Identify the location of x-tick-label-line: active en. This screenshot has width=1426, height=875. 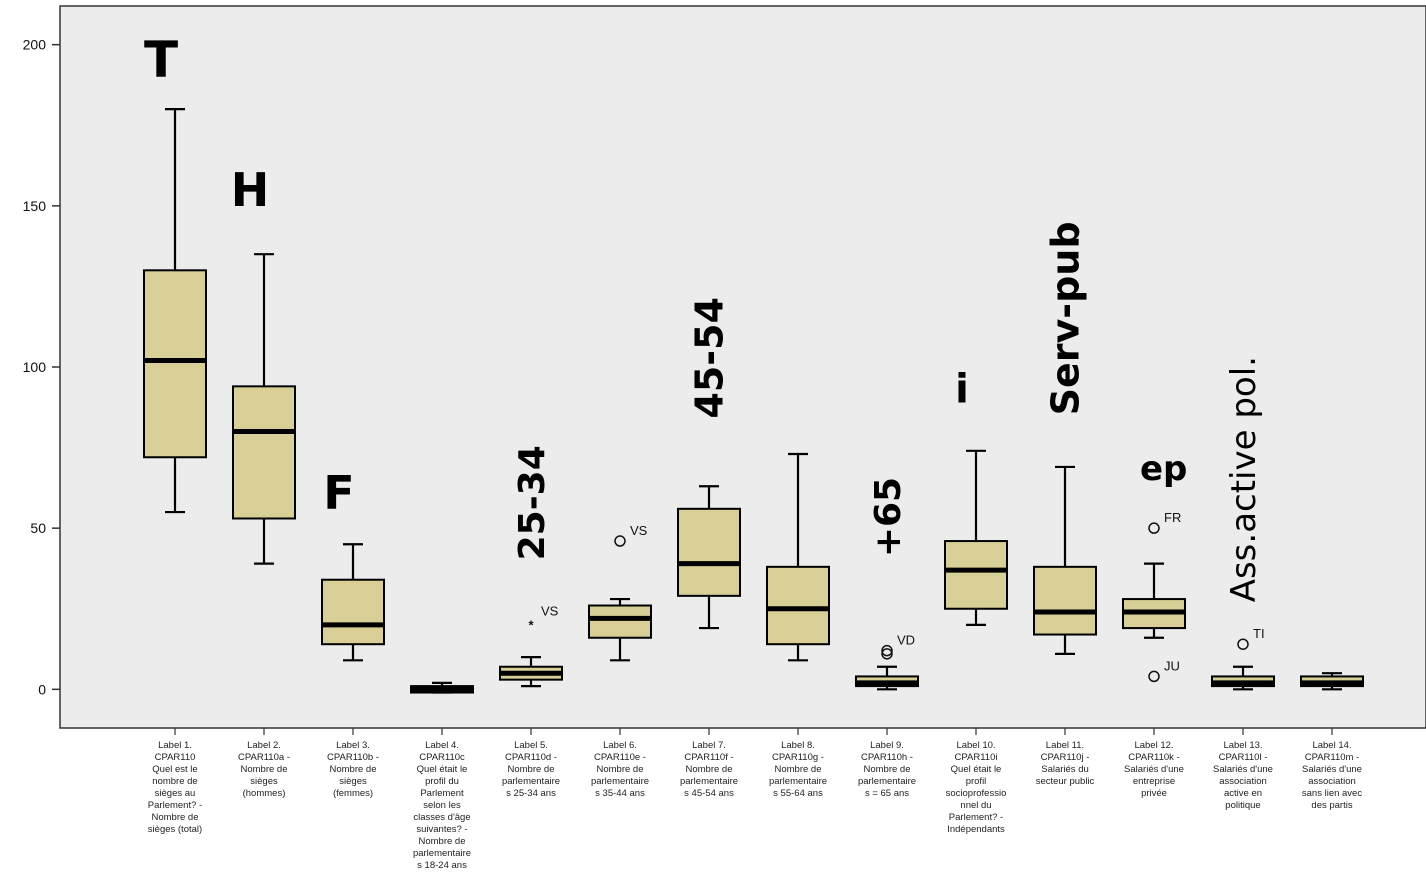
(1243, 793).